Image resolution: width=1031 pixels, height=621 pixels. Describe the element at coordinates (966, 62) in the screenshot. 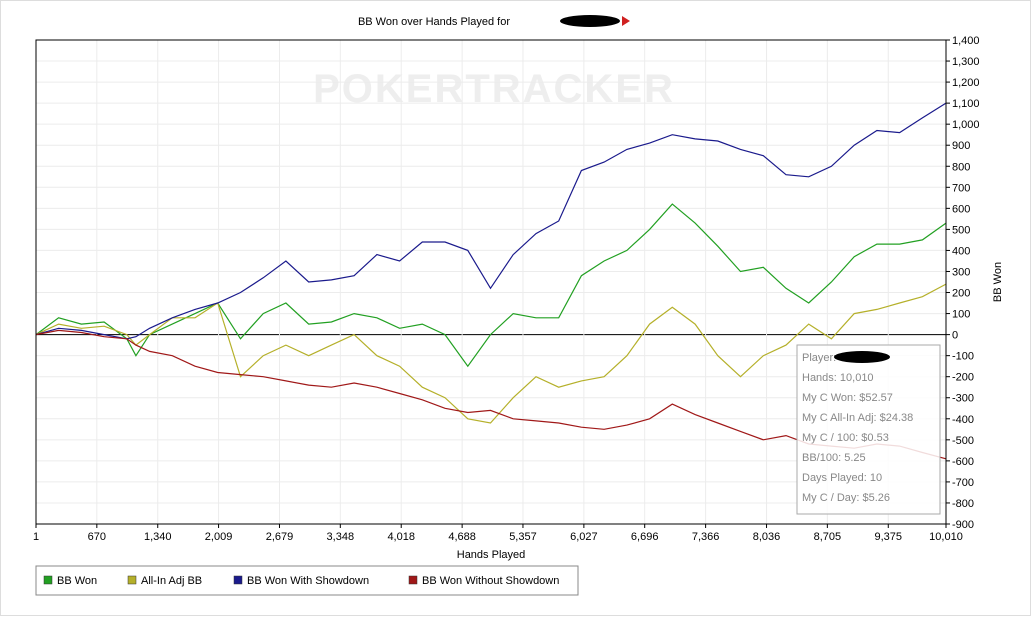

I see `y-tick-label: 1,300` at that location.